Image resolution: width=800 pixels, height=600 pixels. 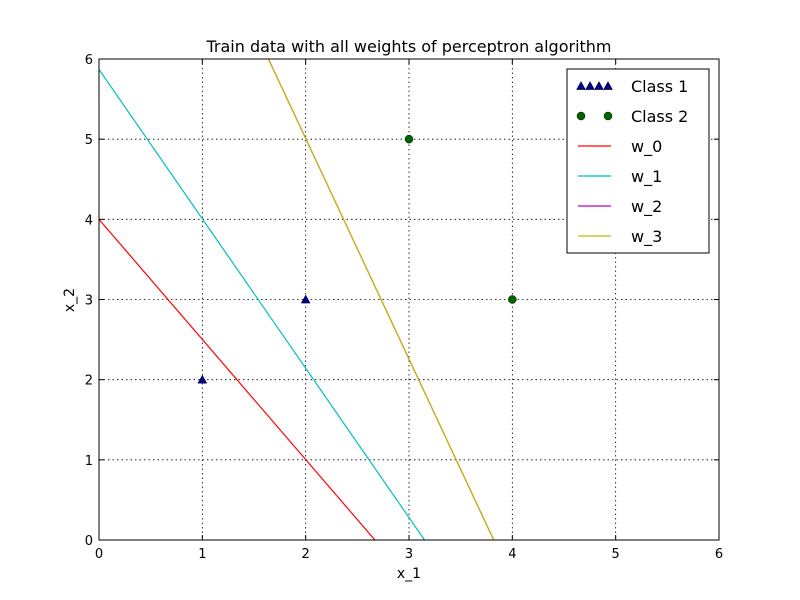 I want to click on legend-label-class-1: Class 1, so click(x=659, y=86).